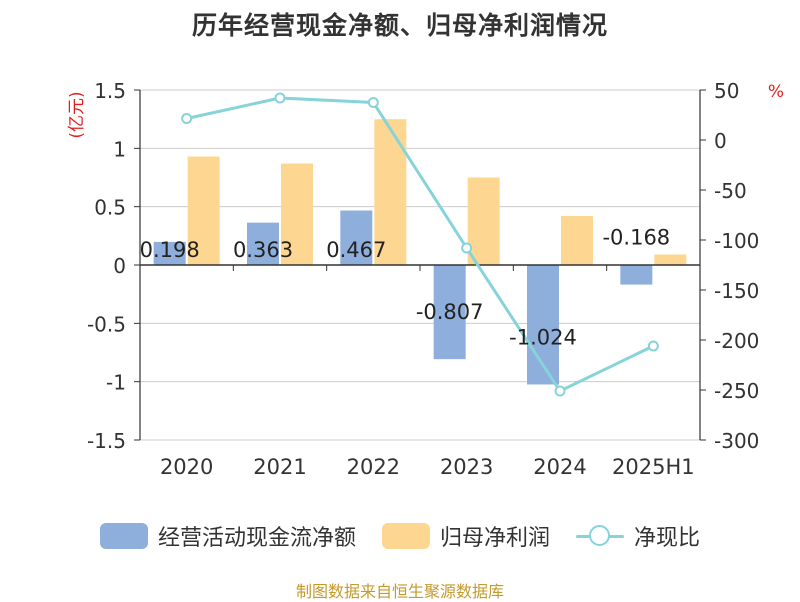 This screenshot has width=800, height=602. I want to click on x-axis-tick-label: 2021, so click(279, 467).